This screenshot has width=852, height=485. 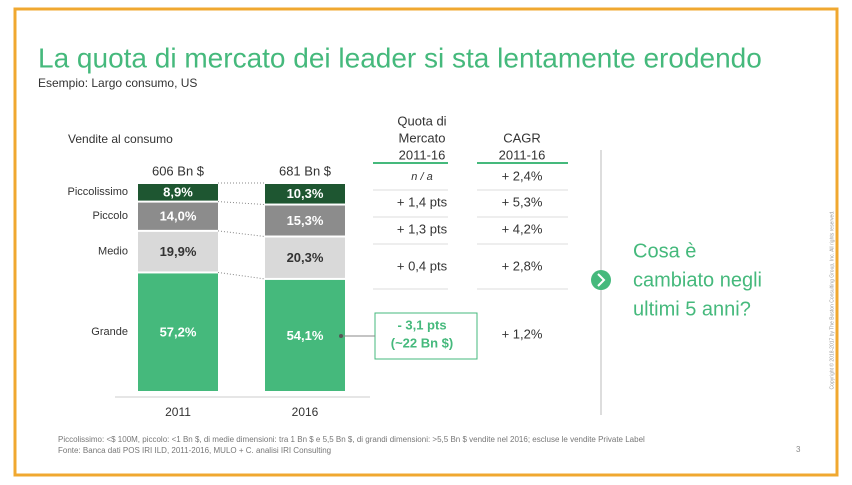 I want to click on table-cell: + 2,4%, so click(x=522, y=175).